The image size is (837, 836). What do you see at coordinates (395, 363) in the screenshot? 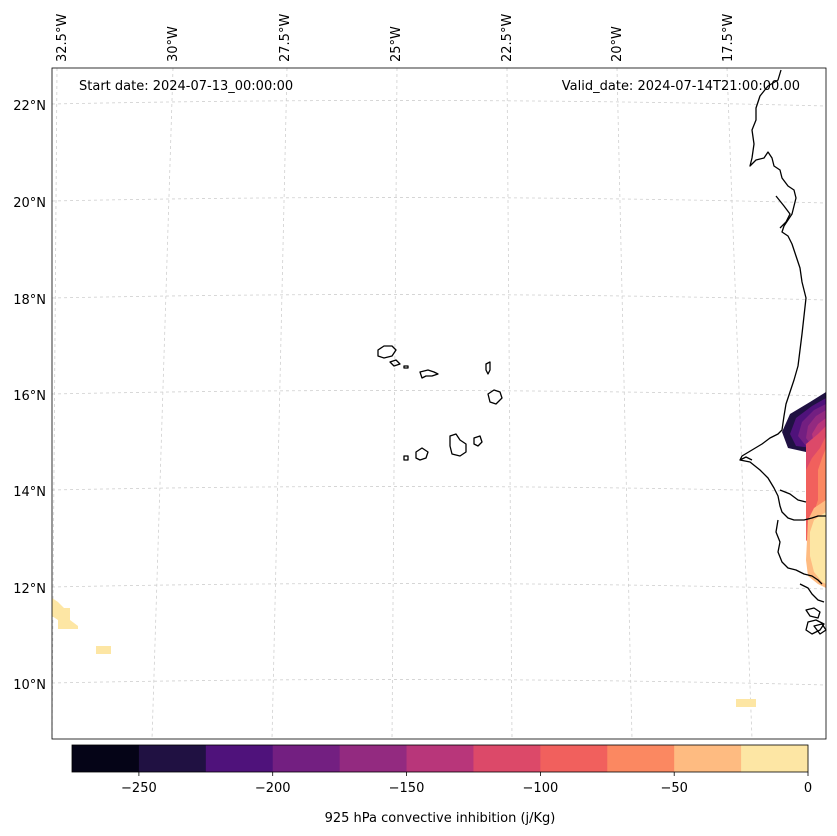
I see `island-sao-vicente` at bounding box center [395, 363].